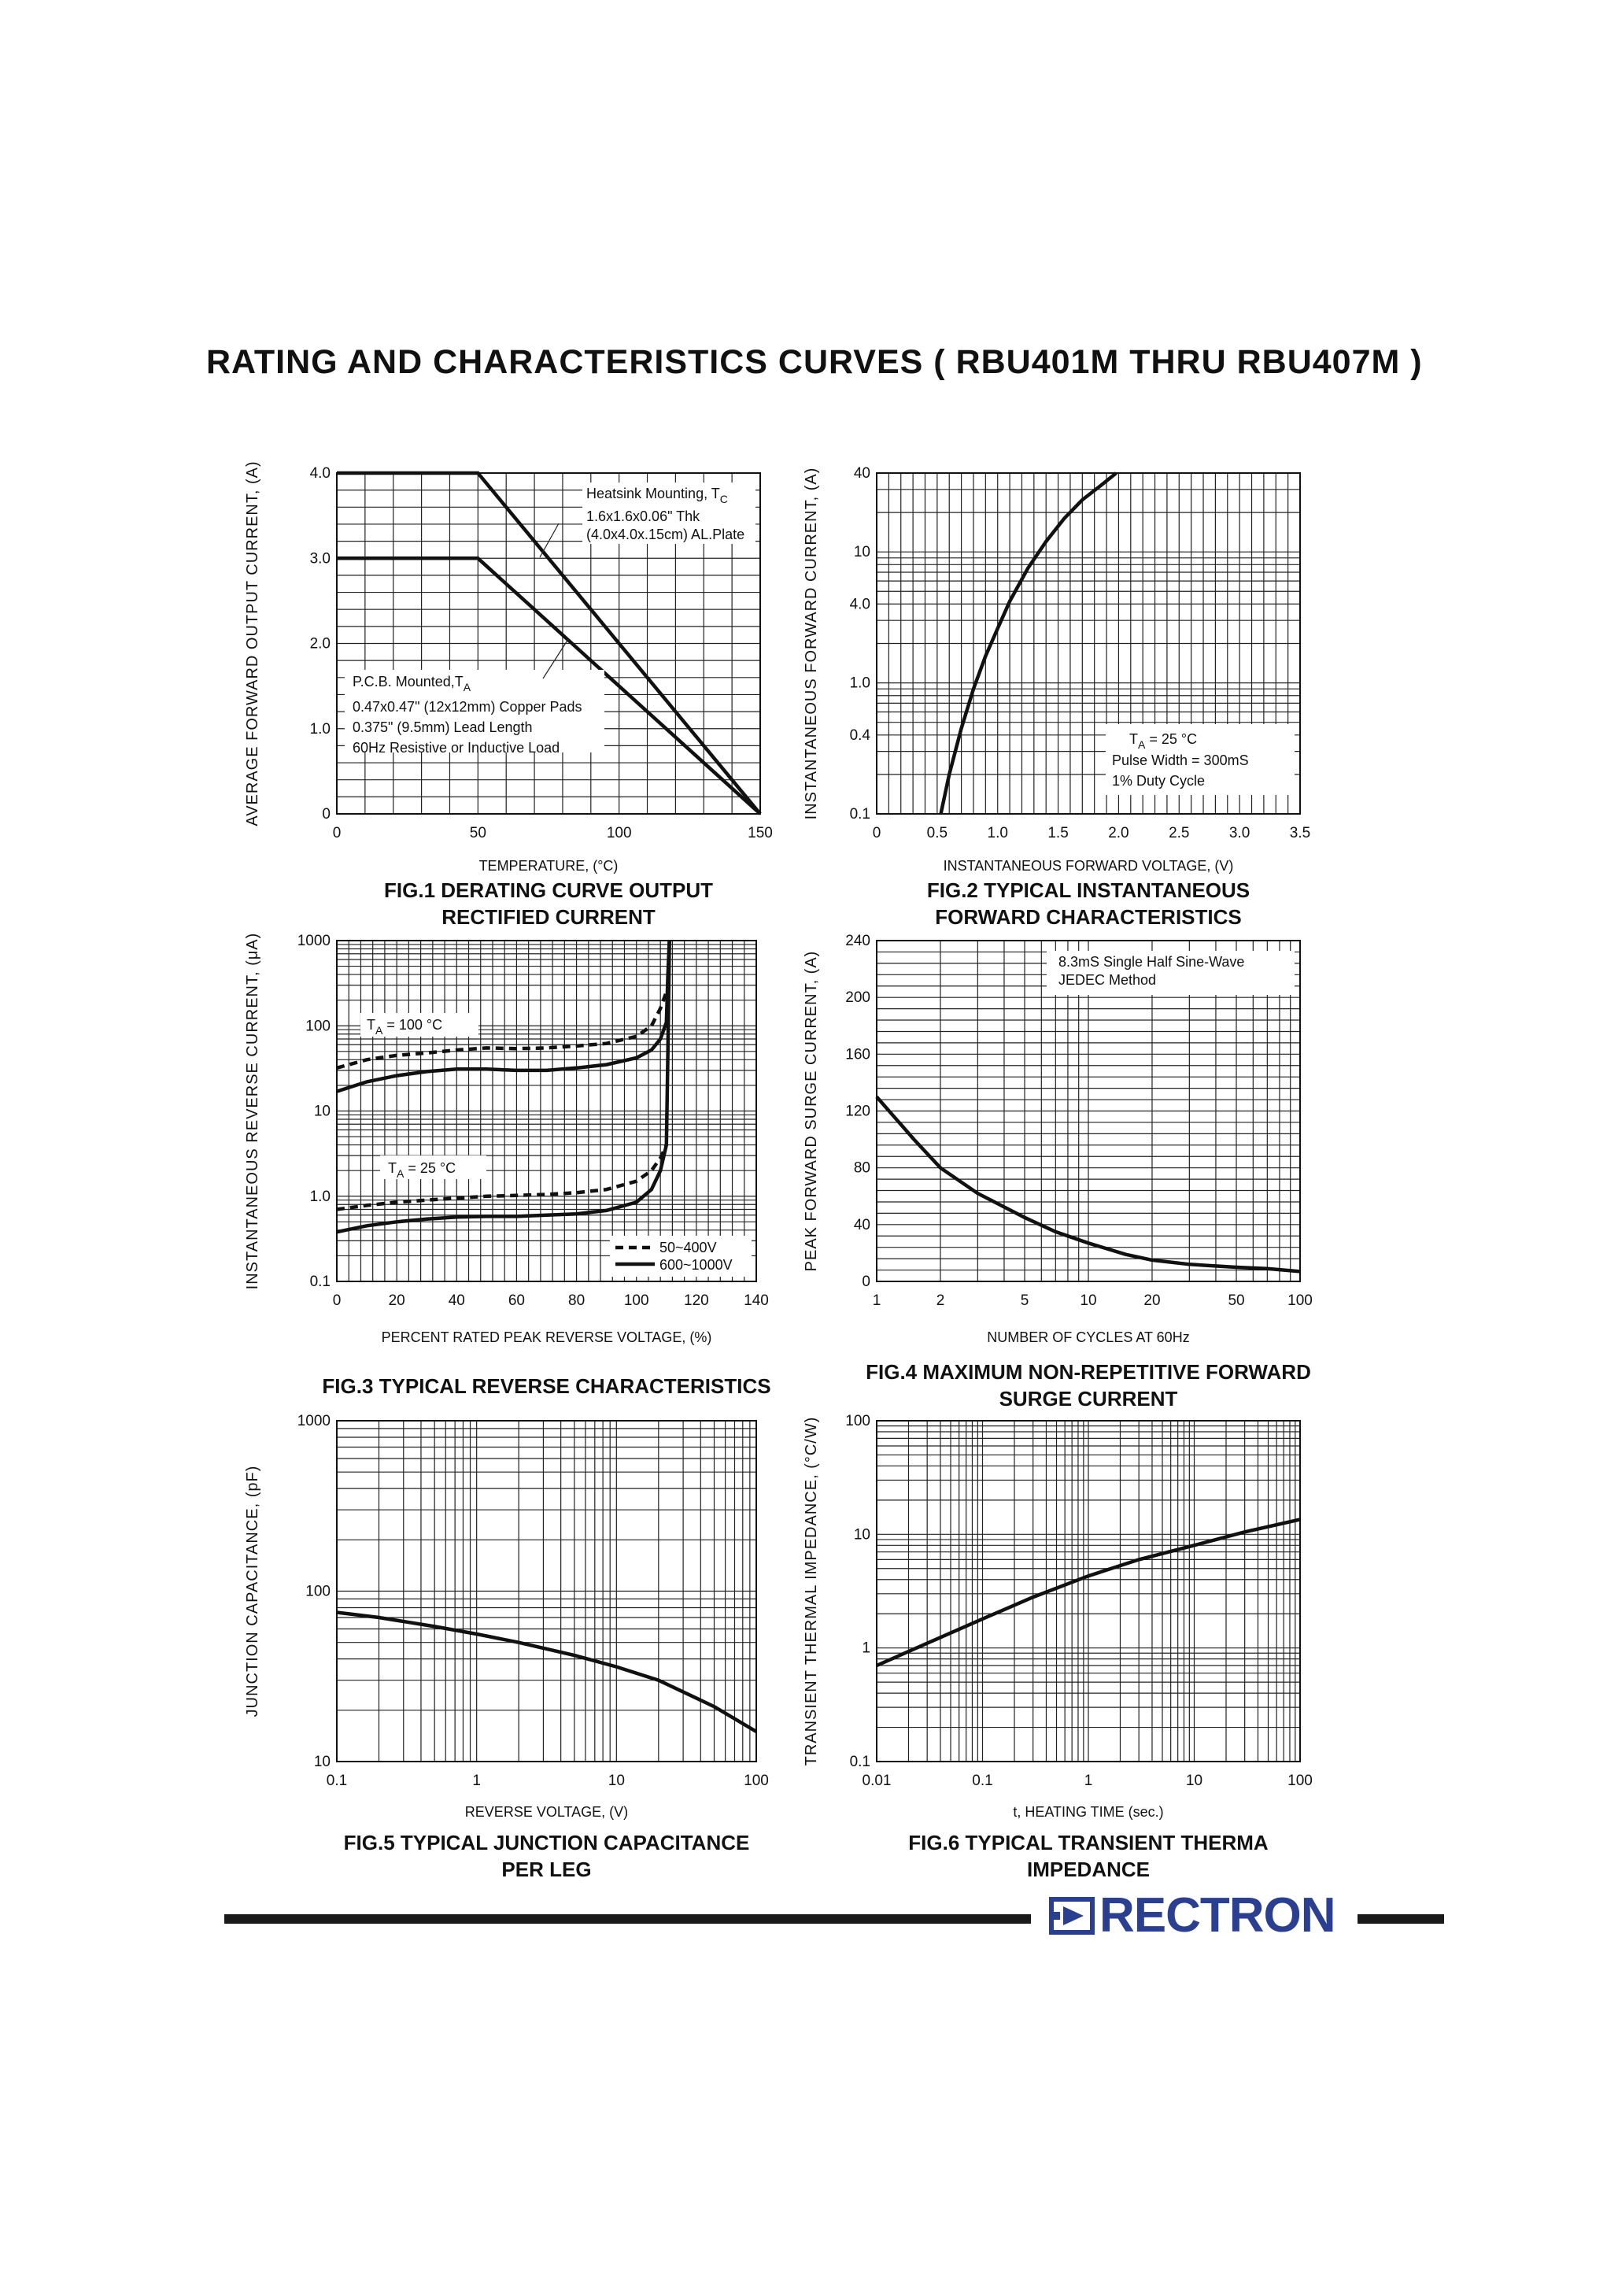 Image resolution: width=1618 pixels, height=2296 pixels. I want to click on fig5-y-axis-label: JUNCTION CAPACITANCE, (pF), so click(253, 1591).